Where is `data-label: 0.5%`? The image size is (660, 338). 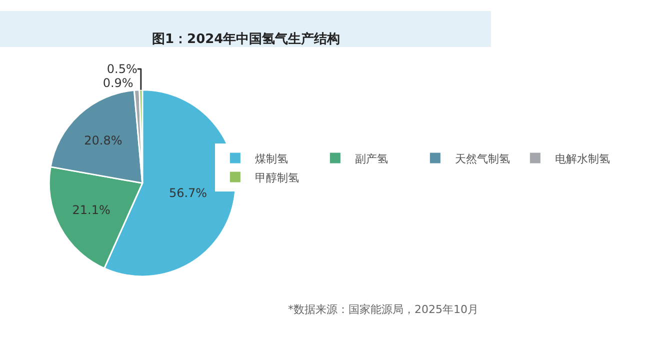 data-label: 0.5% is located at coordinates (122, 69).